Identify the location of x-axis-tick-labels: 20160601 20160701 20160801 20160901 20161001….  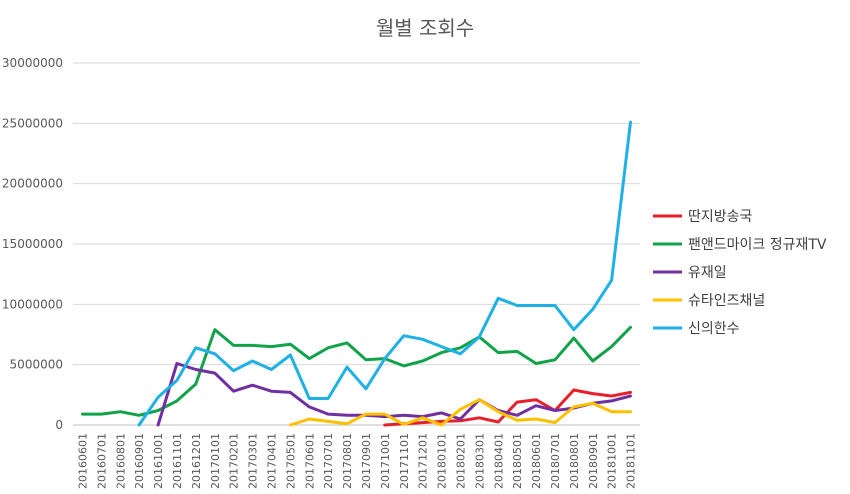
(356, 461).